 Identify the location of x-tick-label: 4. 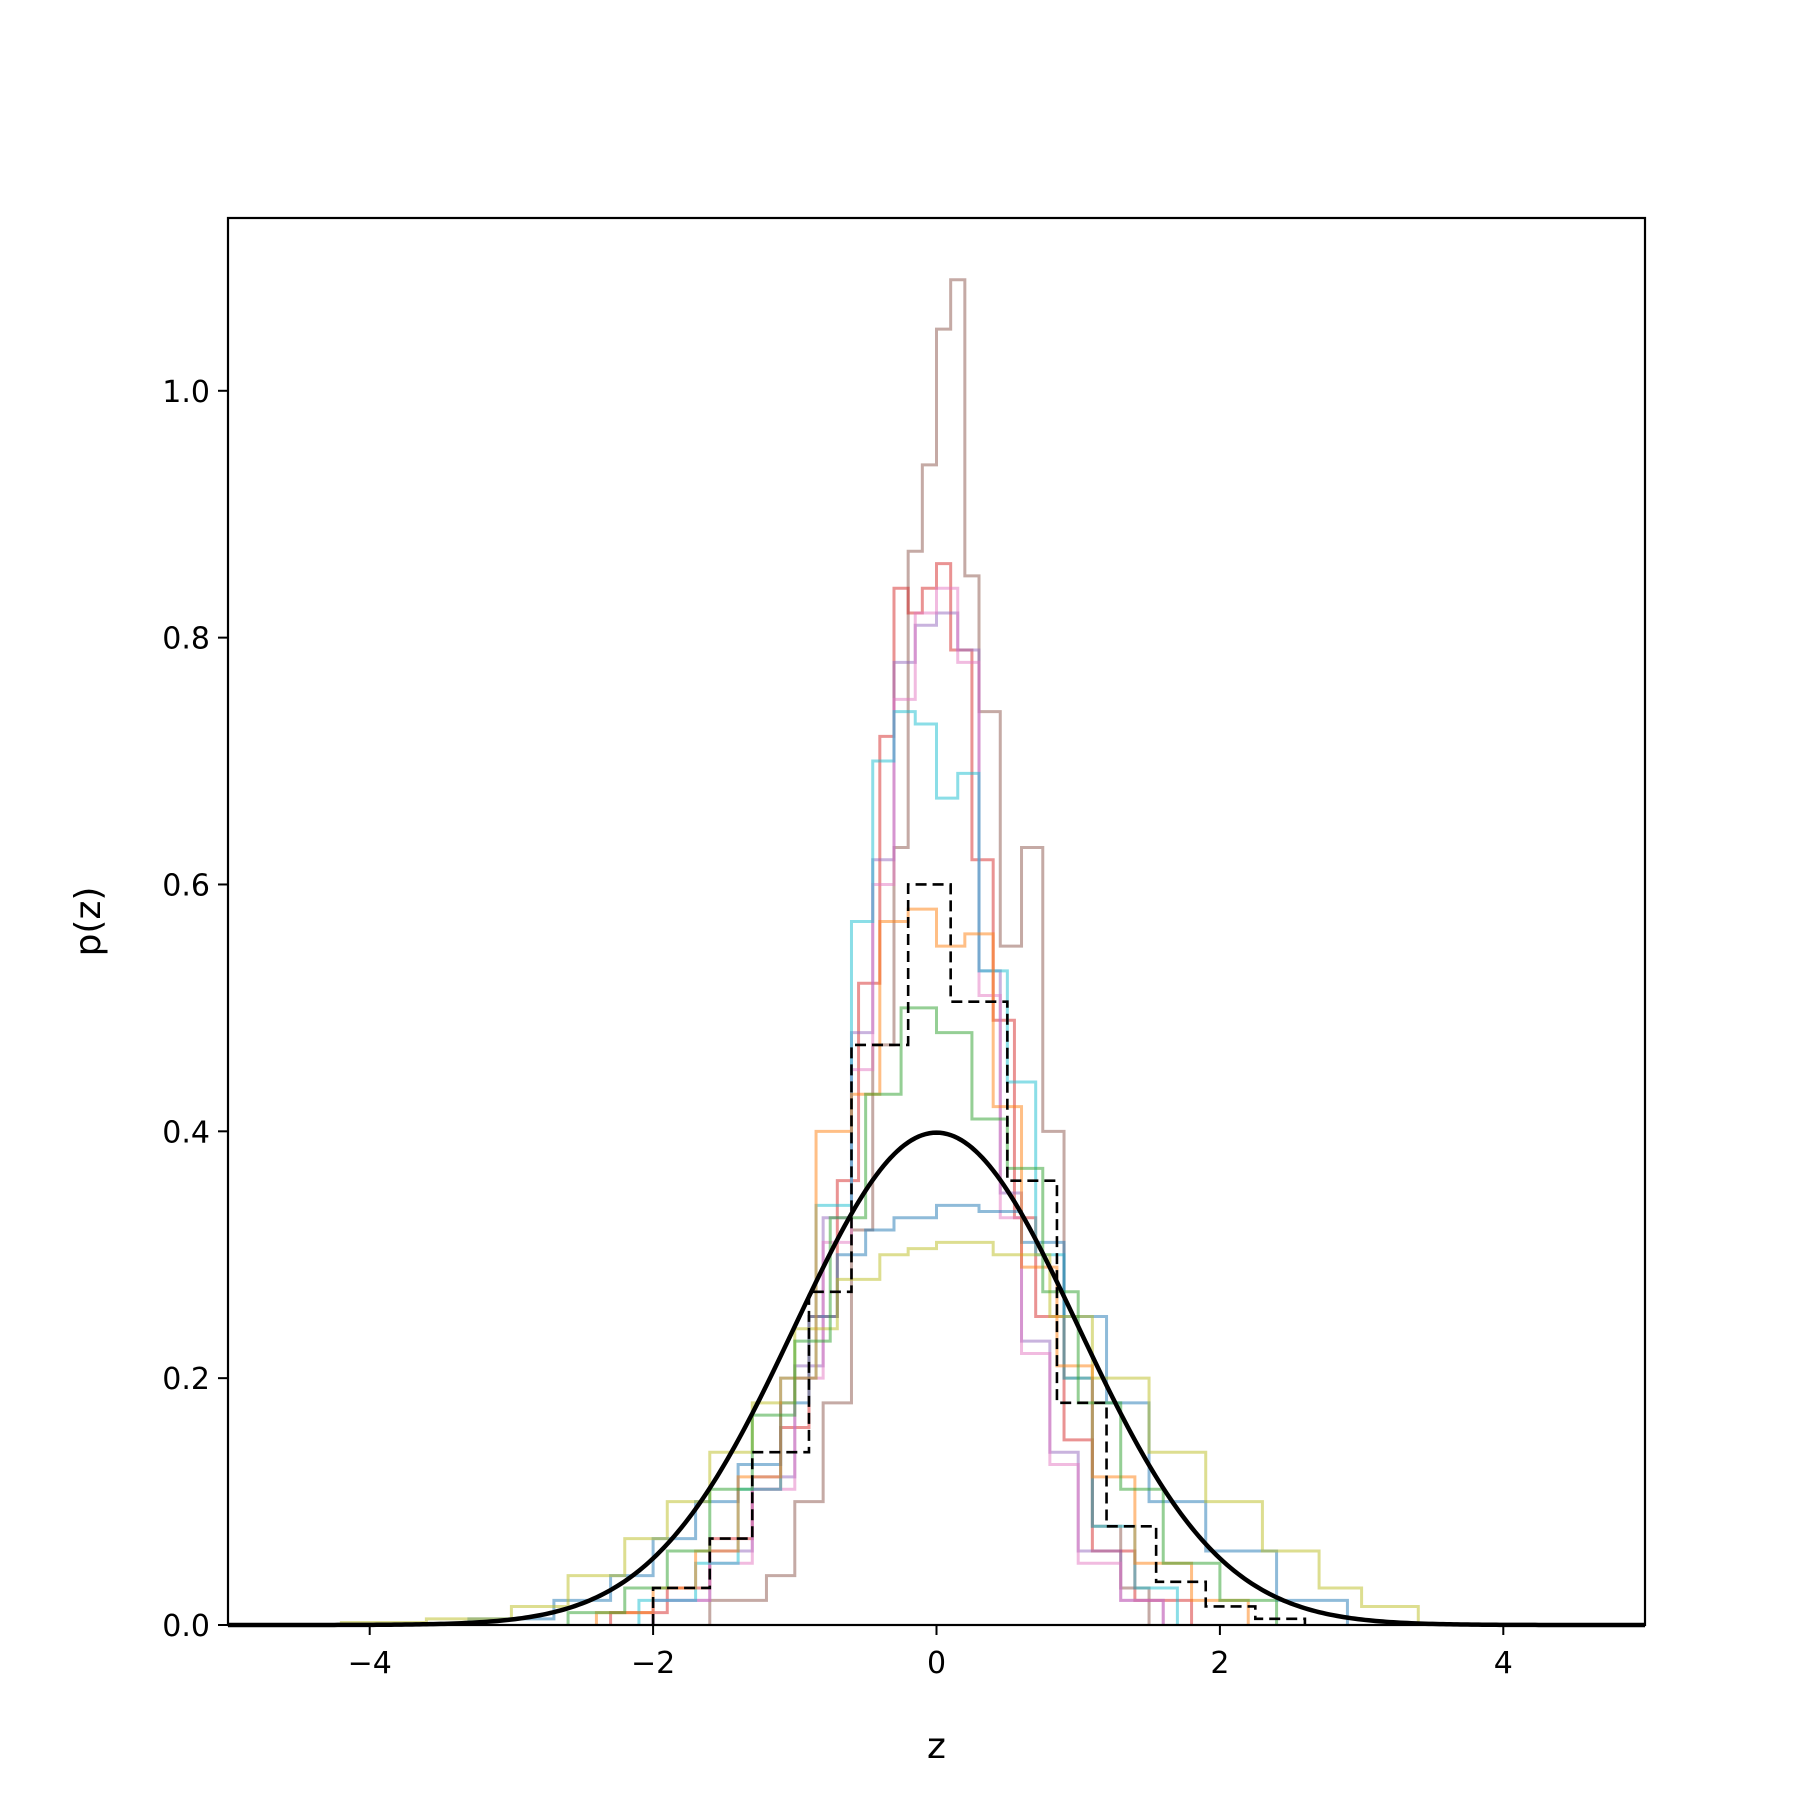
(1503, 1663).